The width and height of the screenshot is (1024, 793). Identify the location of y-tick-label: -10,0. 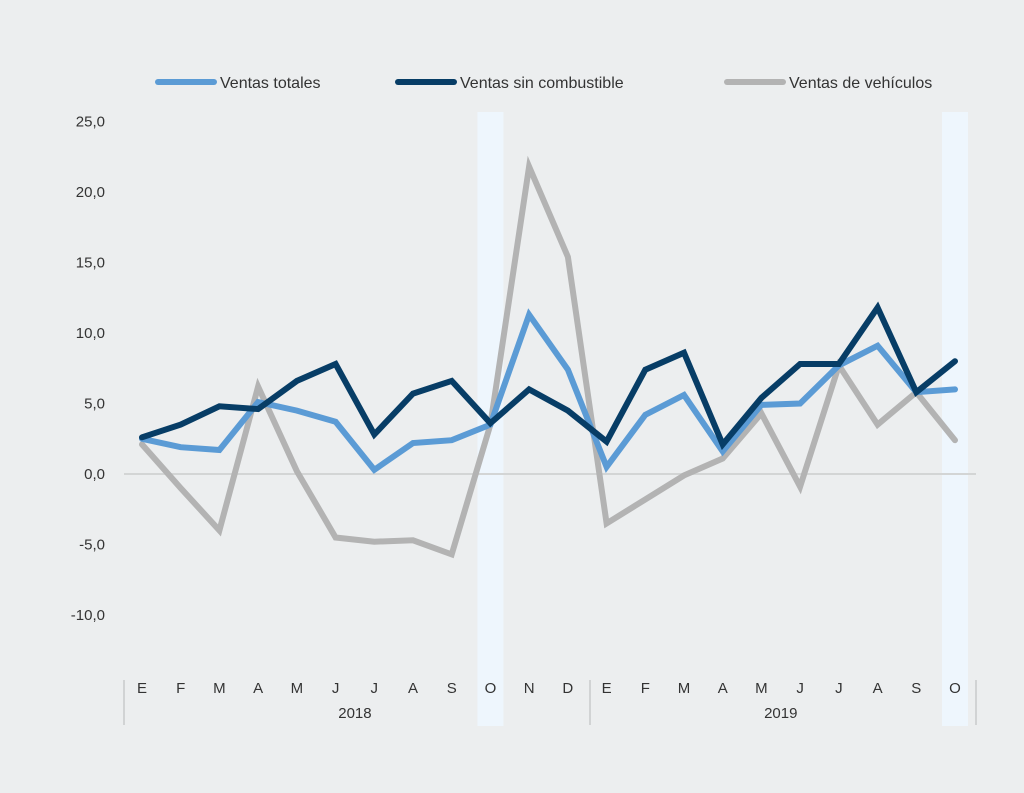
(88, 615).